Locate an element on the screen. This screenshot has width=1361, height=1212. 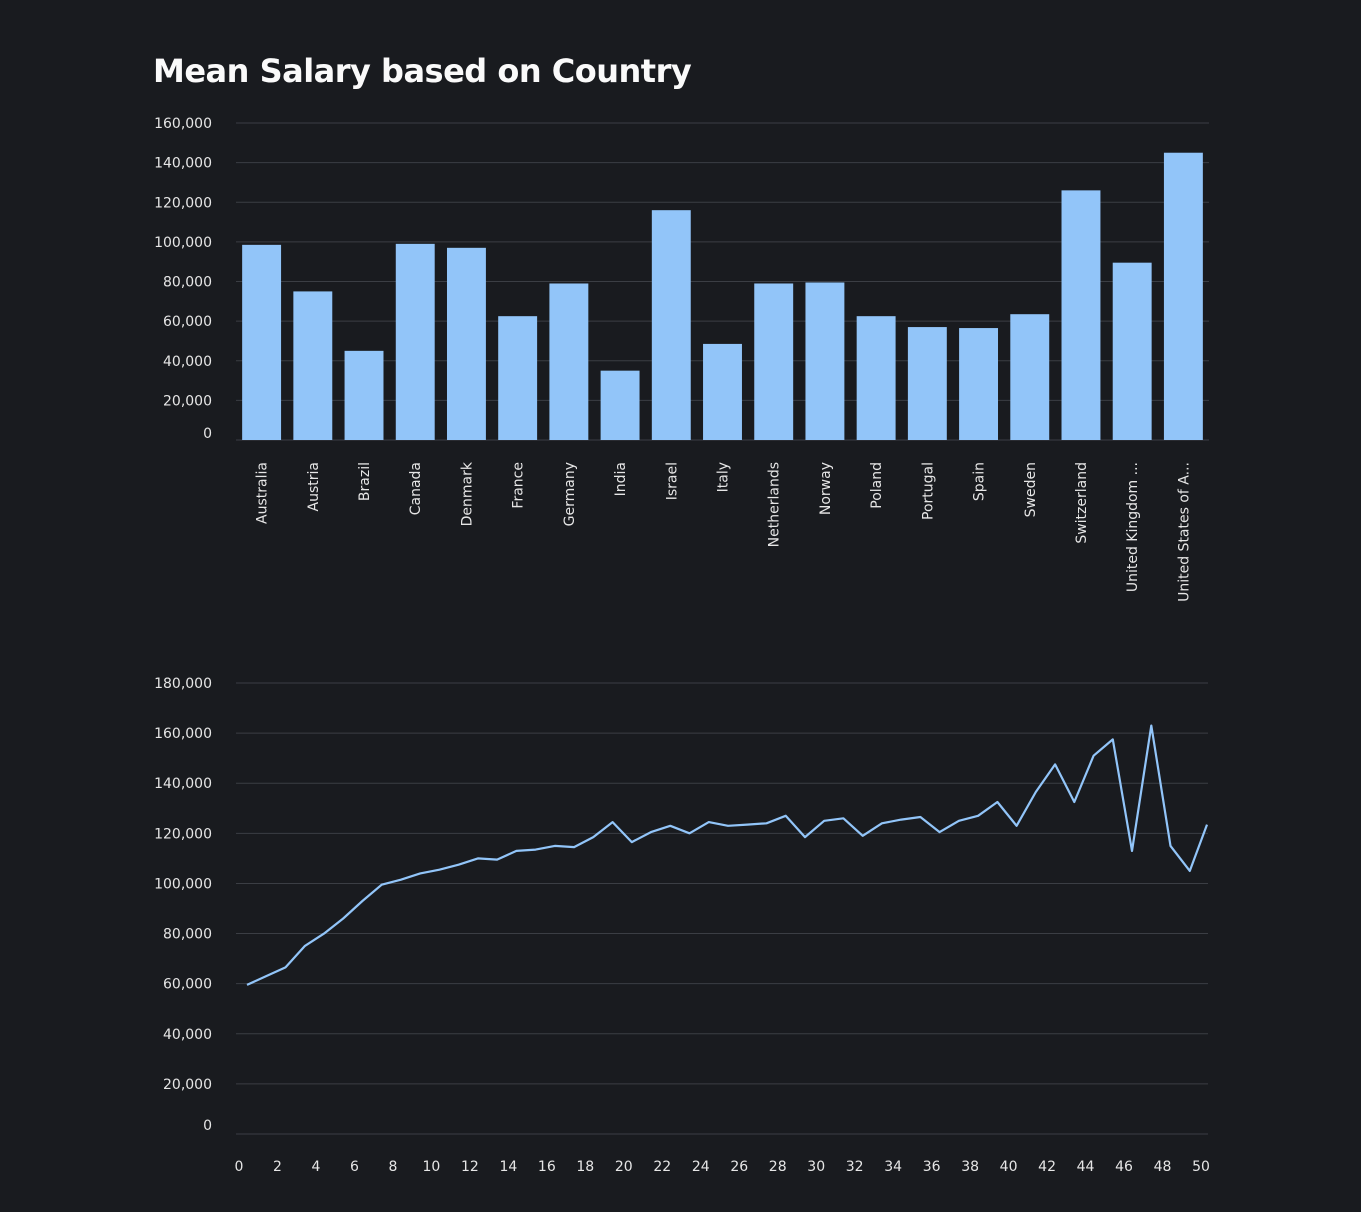
line-x-tick-label: 36 is located at coordinates (932, 1167).